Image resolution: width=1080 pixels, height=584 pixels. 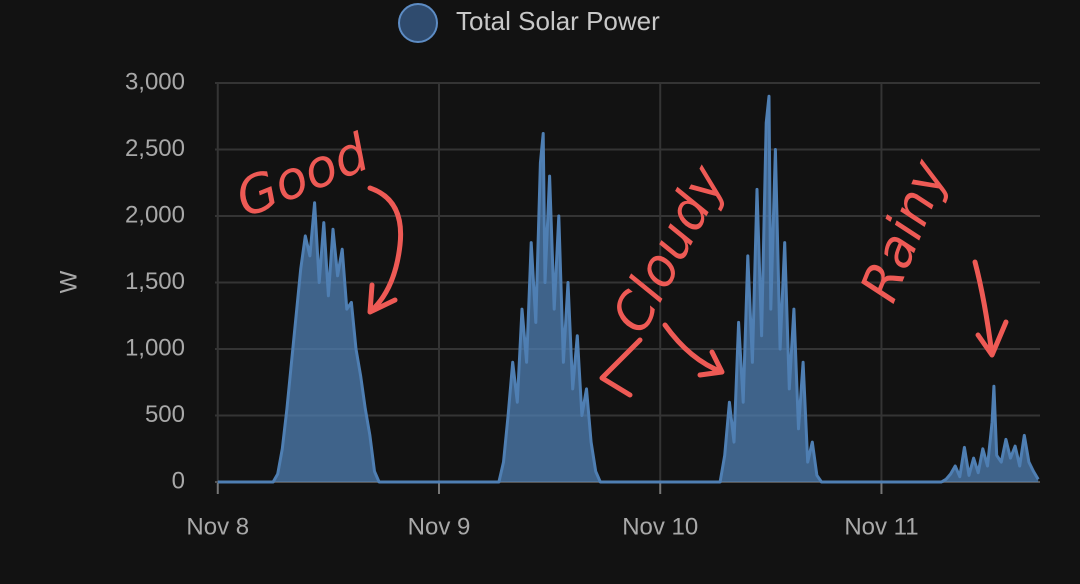 I want to click on x-tick-label: Nov 8, so click(x=217, y=526).